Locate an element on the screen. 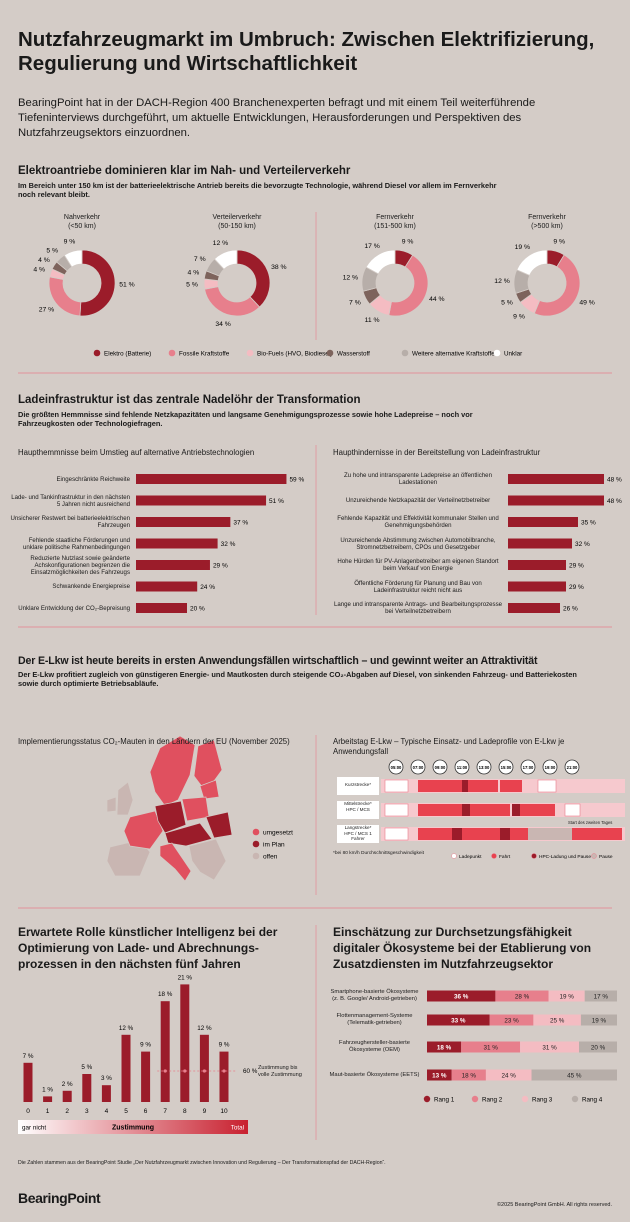  value-label: 26 % is located at coordinates (570, 608).